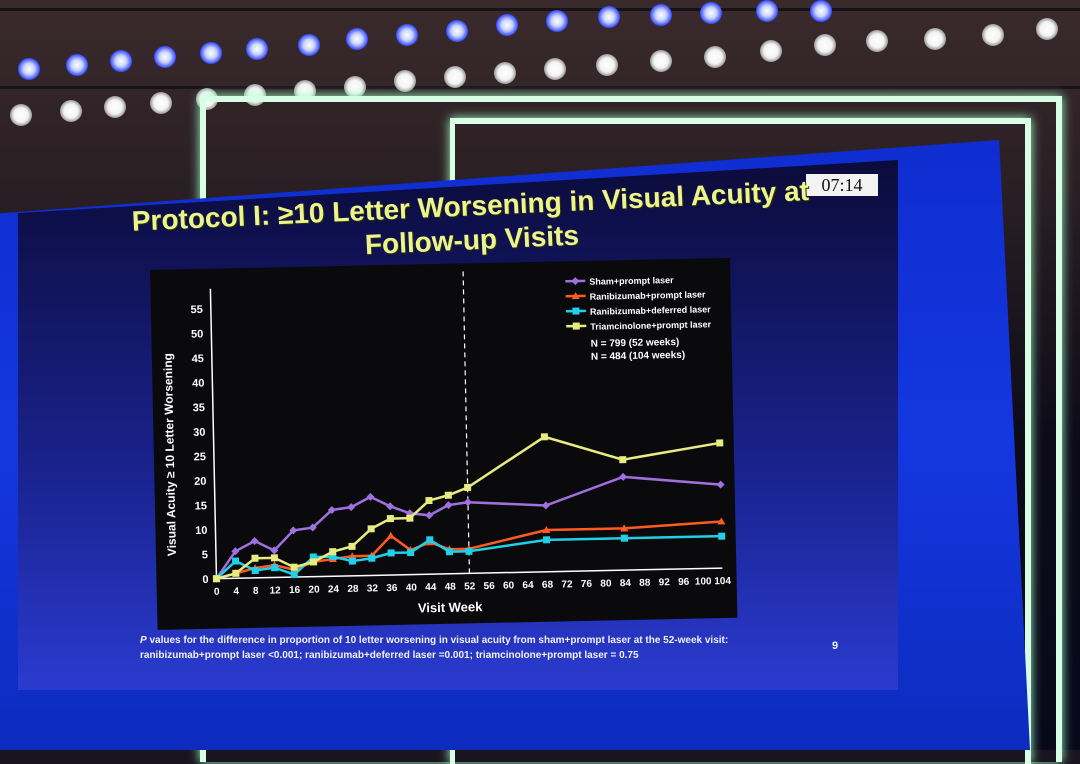 The height and width of the screenshot is (764, 1080). What do you see at coordinates (540, 87) in the screenshot?
I see `lighting-truss` at bounding box center [540, 87].